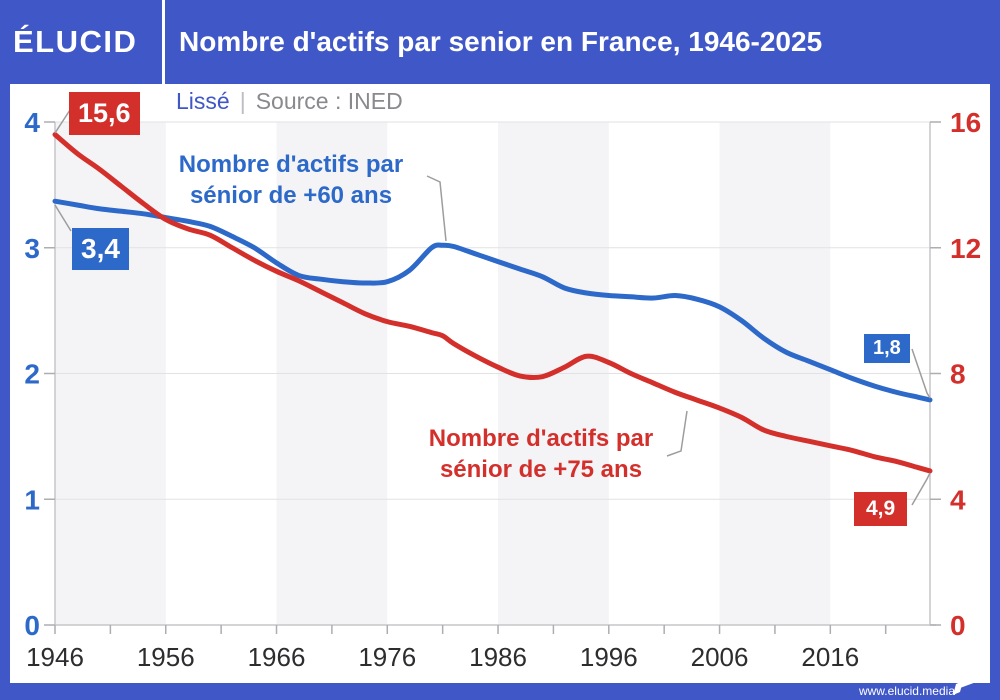 The width and height of the screenshot is (1000, 700). What do you see at coordinates (32, 625) in the screenshot?
I see `y-left-label: 0` at bounding box center [32, 625].